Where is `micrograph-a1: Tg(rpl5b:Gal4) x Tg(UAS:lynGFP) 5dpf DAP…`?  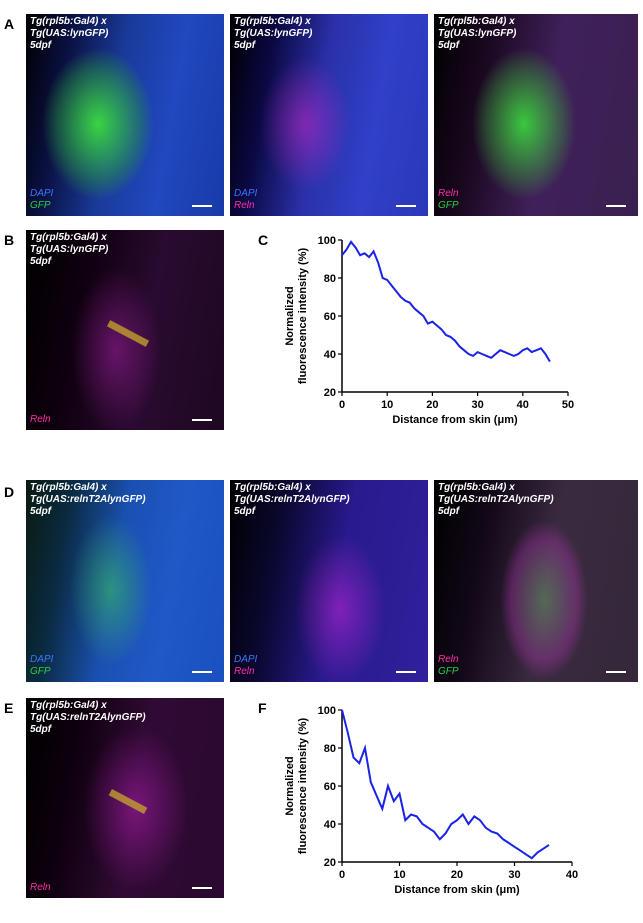 micrograph-a1: Tg(rpl5b:Gal4) x Tg(UAS:lynGFP) 5dpf DAP… is located at coordinates (125, 115).